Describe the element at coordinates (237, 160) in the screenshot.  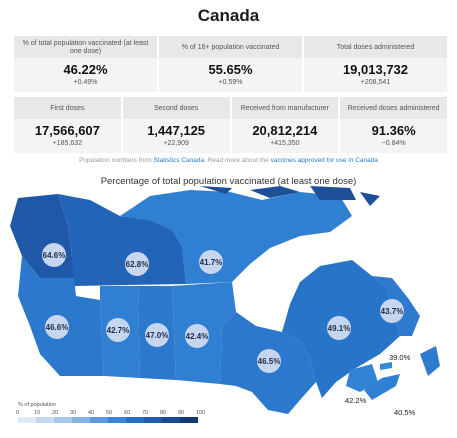
I see `source-middle: . Read more about the` at that location.